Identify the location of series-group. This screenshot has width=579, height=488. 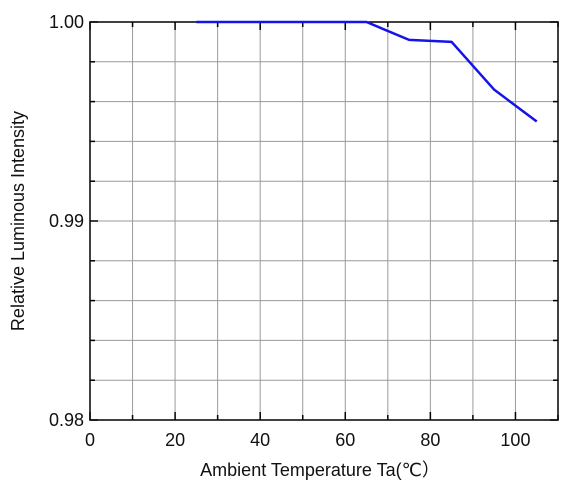
(367, 71).